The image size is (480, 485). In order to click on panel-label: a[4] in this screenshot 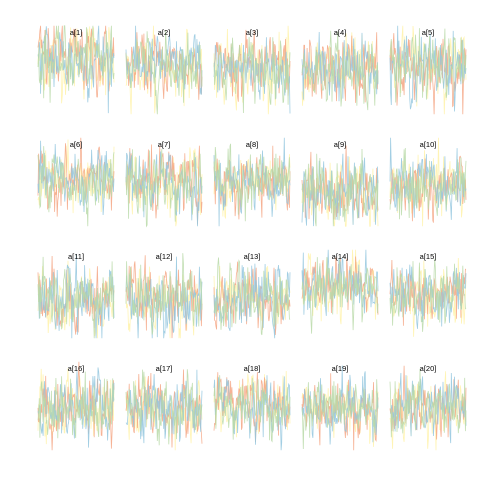, I will do `click(340, 32)`.